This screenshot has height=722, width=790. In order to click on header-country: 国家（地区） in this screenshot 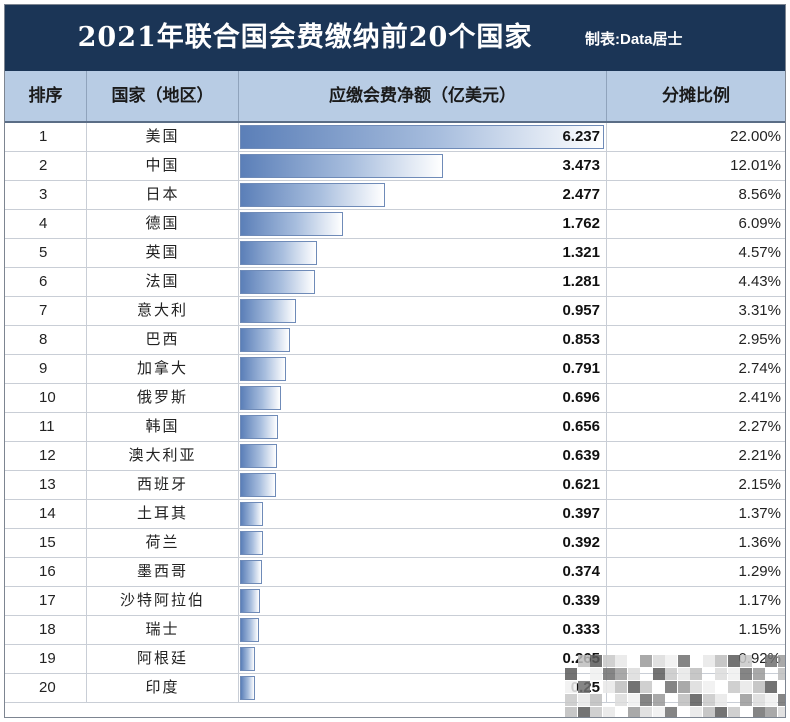, I will do `click(163, 96)`.